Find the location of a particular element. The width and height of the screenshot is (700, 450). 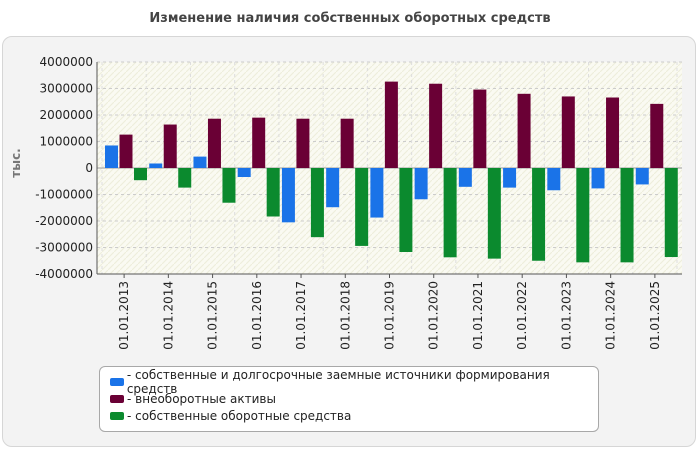

bar-series-2-01.01.2021 is located at coordinates (494, 213).